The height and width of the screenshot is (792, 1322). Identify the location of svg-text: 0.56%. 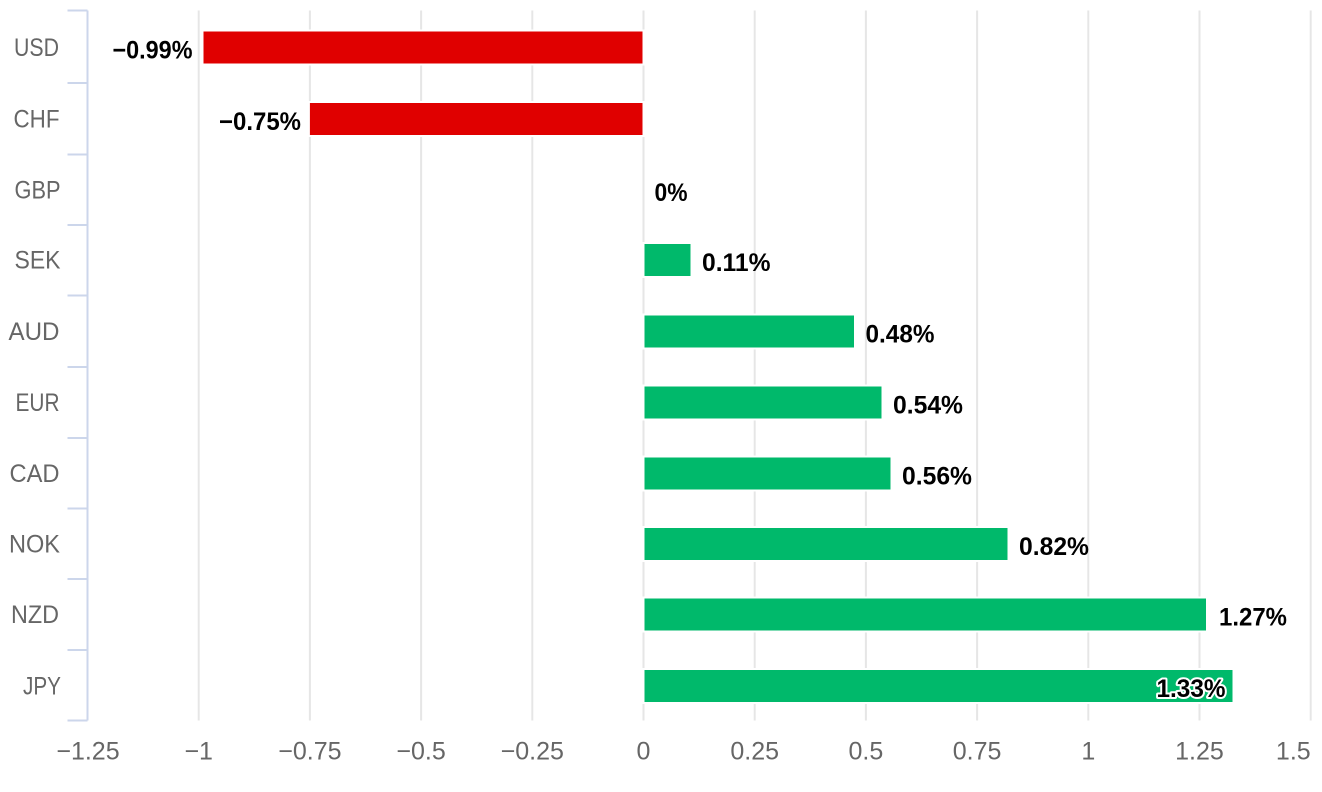
(937, 477).